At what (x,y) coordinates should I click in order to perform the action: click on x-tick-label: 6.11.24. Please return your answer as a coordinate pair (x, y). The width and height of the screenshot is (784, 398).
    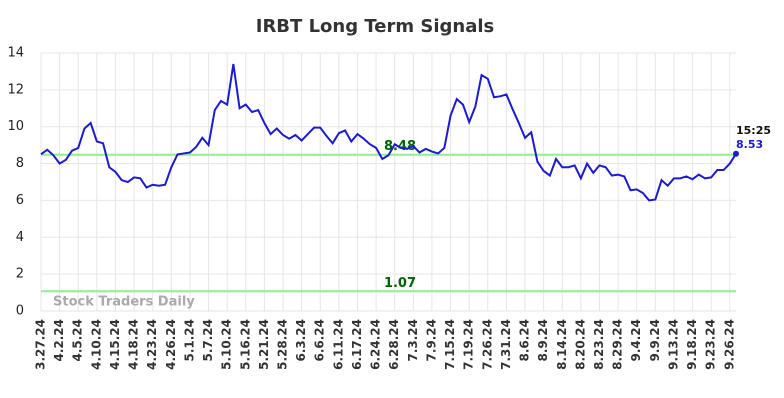
    Looking at the image, I should click on (338, 344).